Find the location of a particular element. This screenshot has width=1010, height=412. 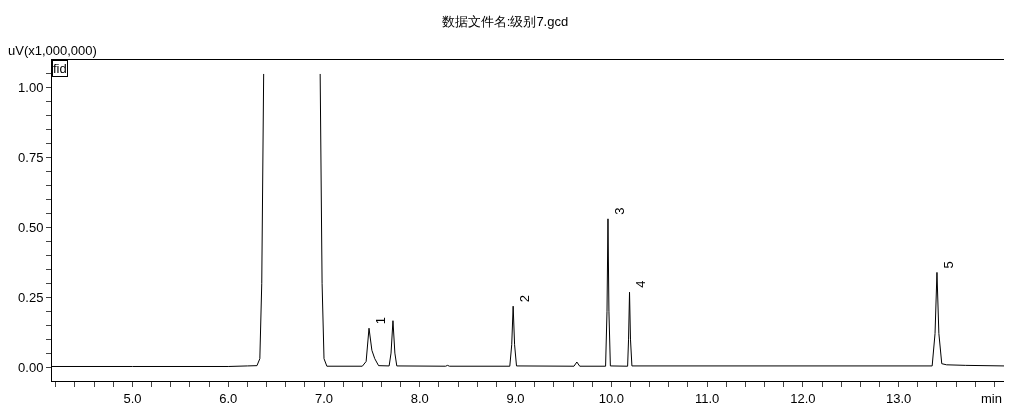

x-tick-label: 6.0 is located at coordinates (228, 398).